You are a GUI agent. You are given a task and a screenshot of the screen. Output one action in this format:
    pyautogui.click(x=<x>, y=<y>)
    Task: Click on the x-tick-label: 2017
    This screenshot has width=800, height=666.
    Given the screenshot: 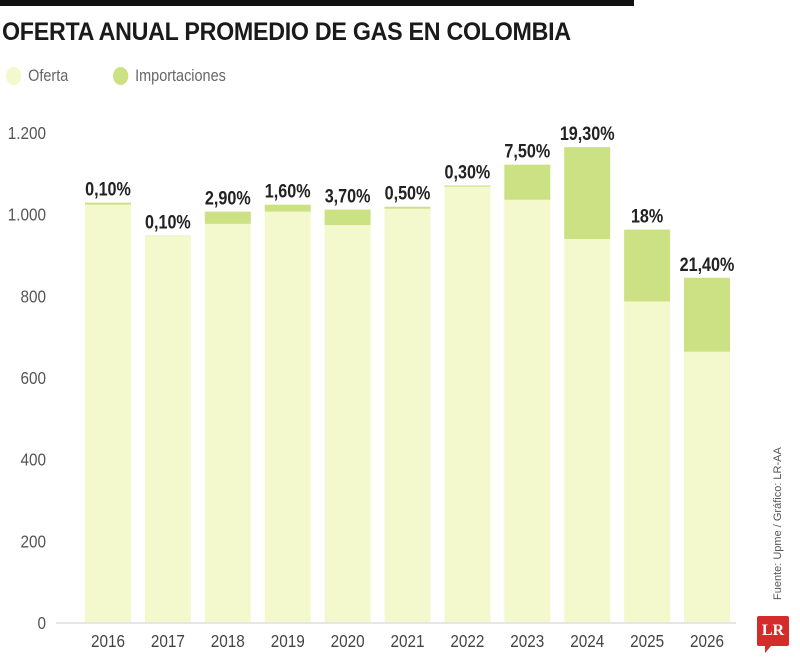 What is the action you would take?
    pyautogui.click(x=168, y=641)
    